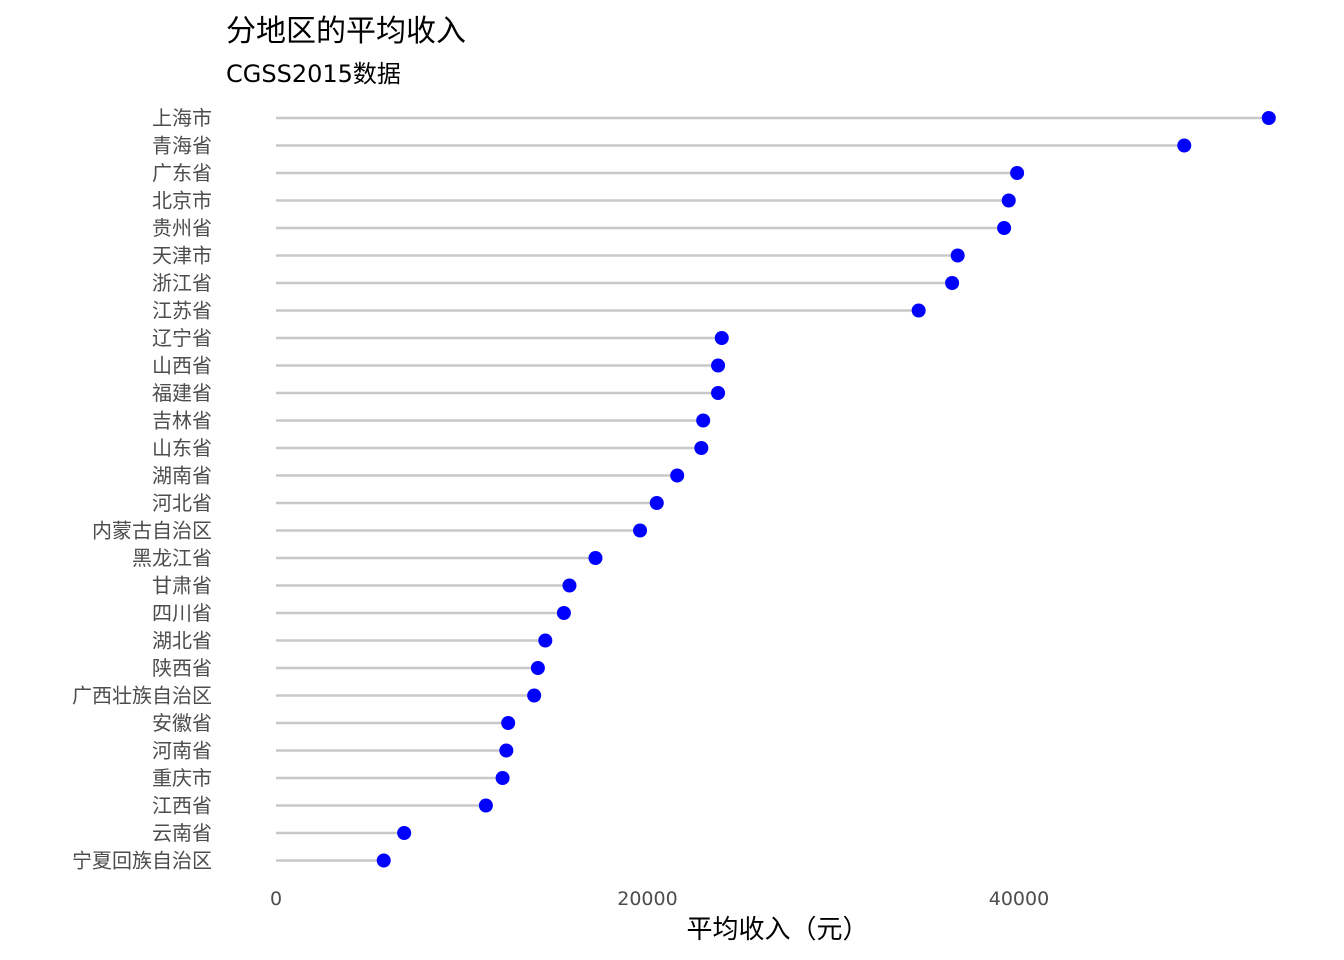 This screenshot has width=1344, height=960. I want to click on category-label: 吉林省, so click(182, 421).